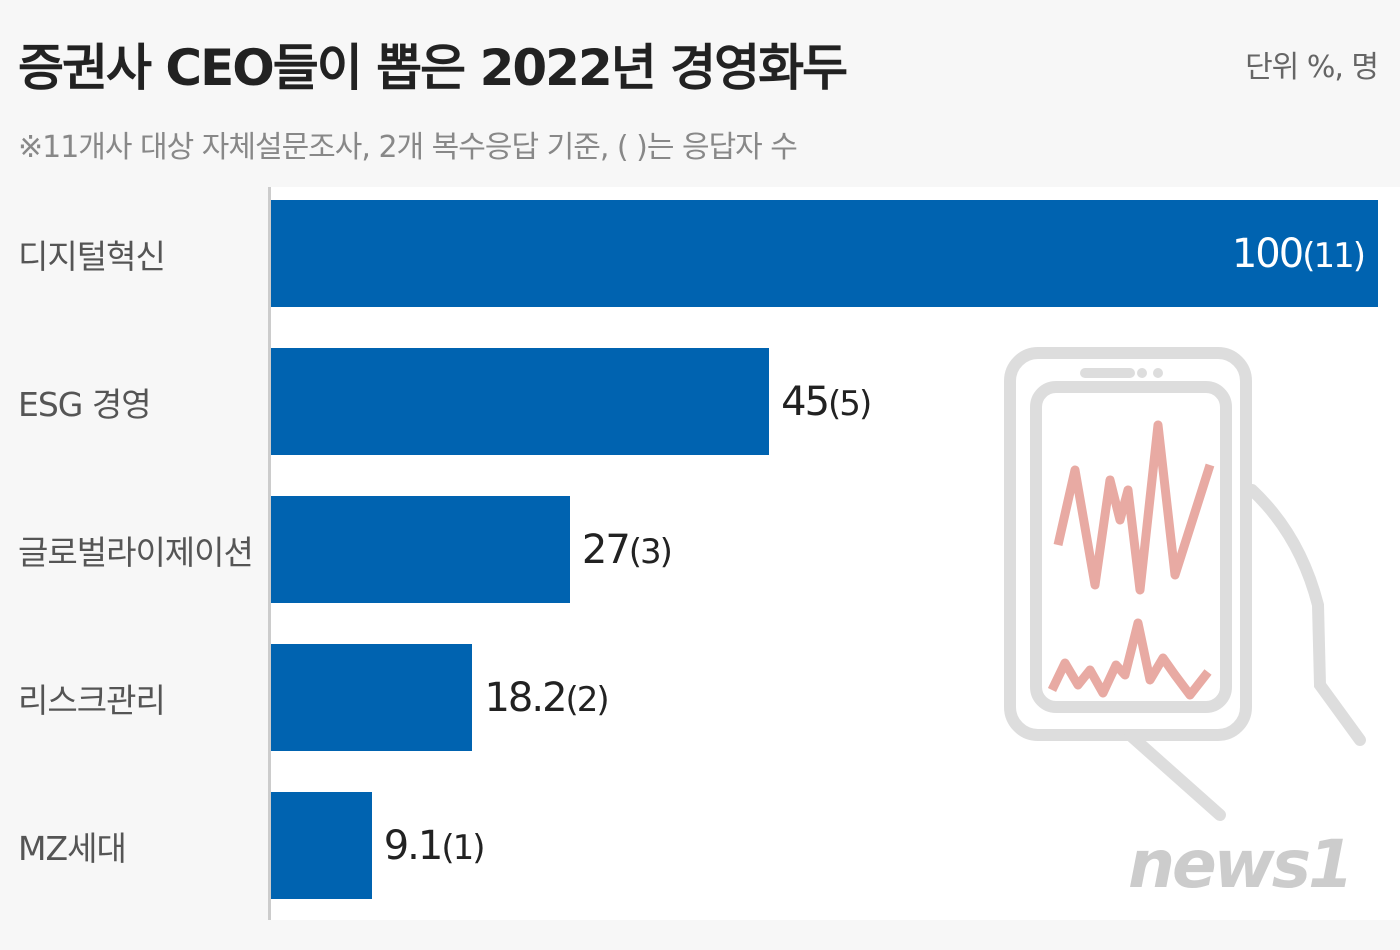 Image resolution: width=1400 pixels, height=950 pixels. I want to click on category-label: 디지털혁신, so click(92, 256).